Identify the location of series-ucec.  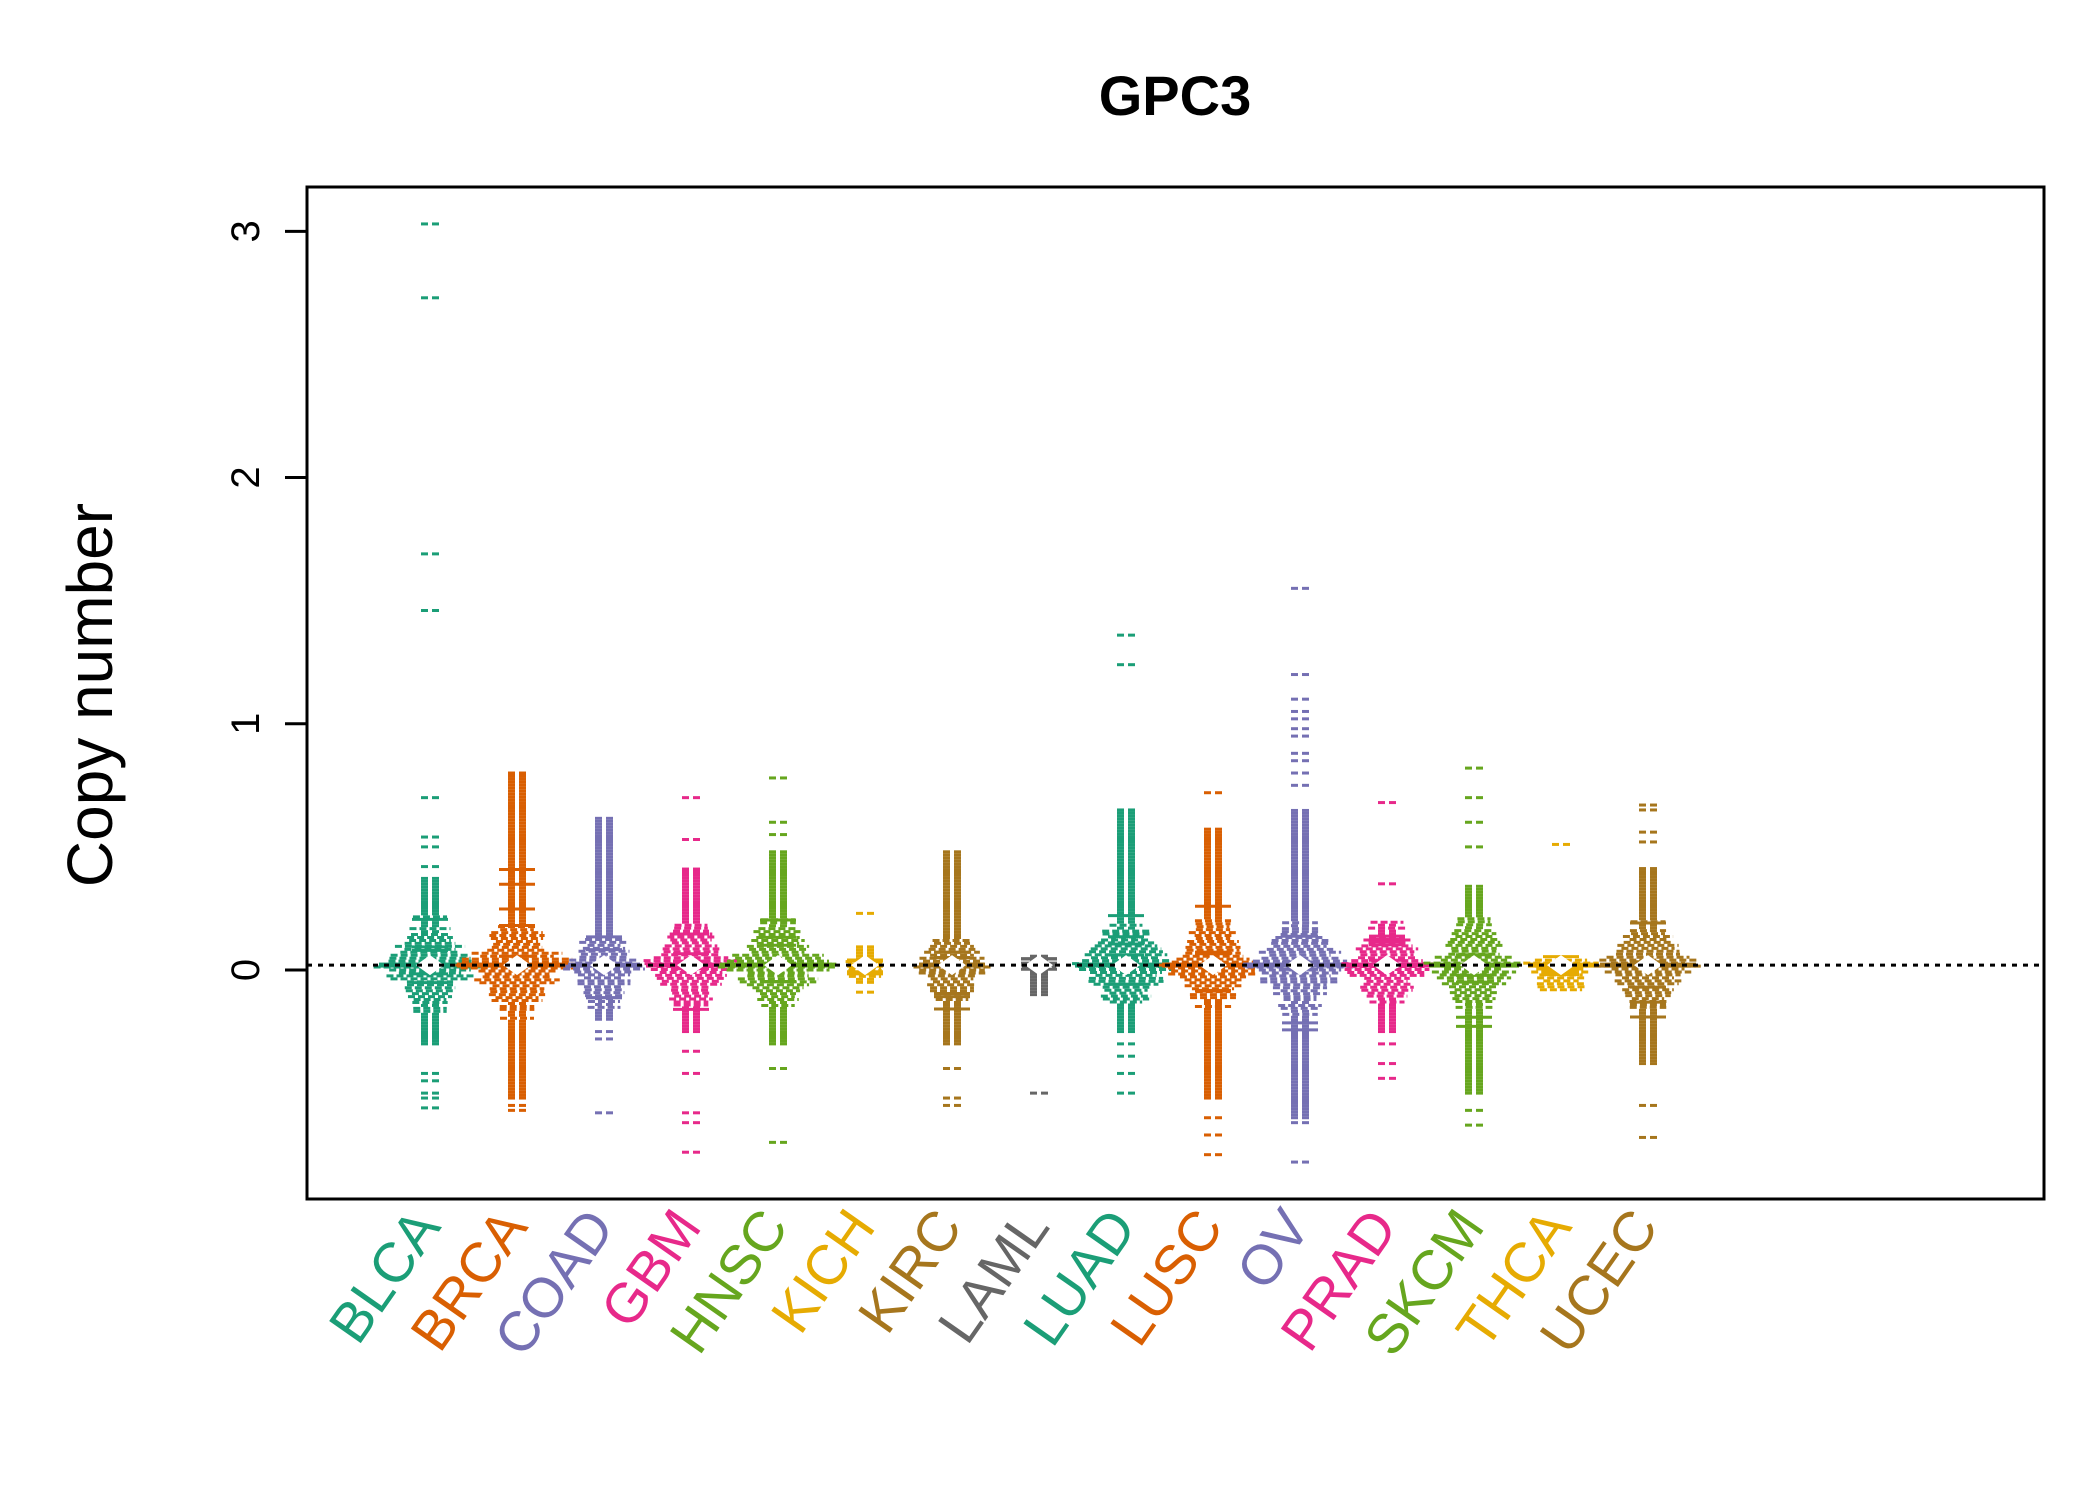
(1648, 971).